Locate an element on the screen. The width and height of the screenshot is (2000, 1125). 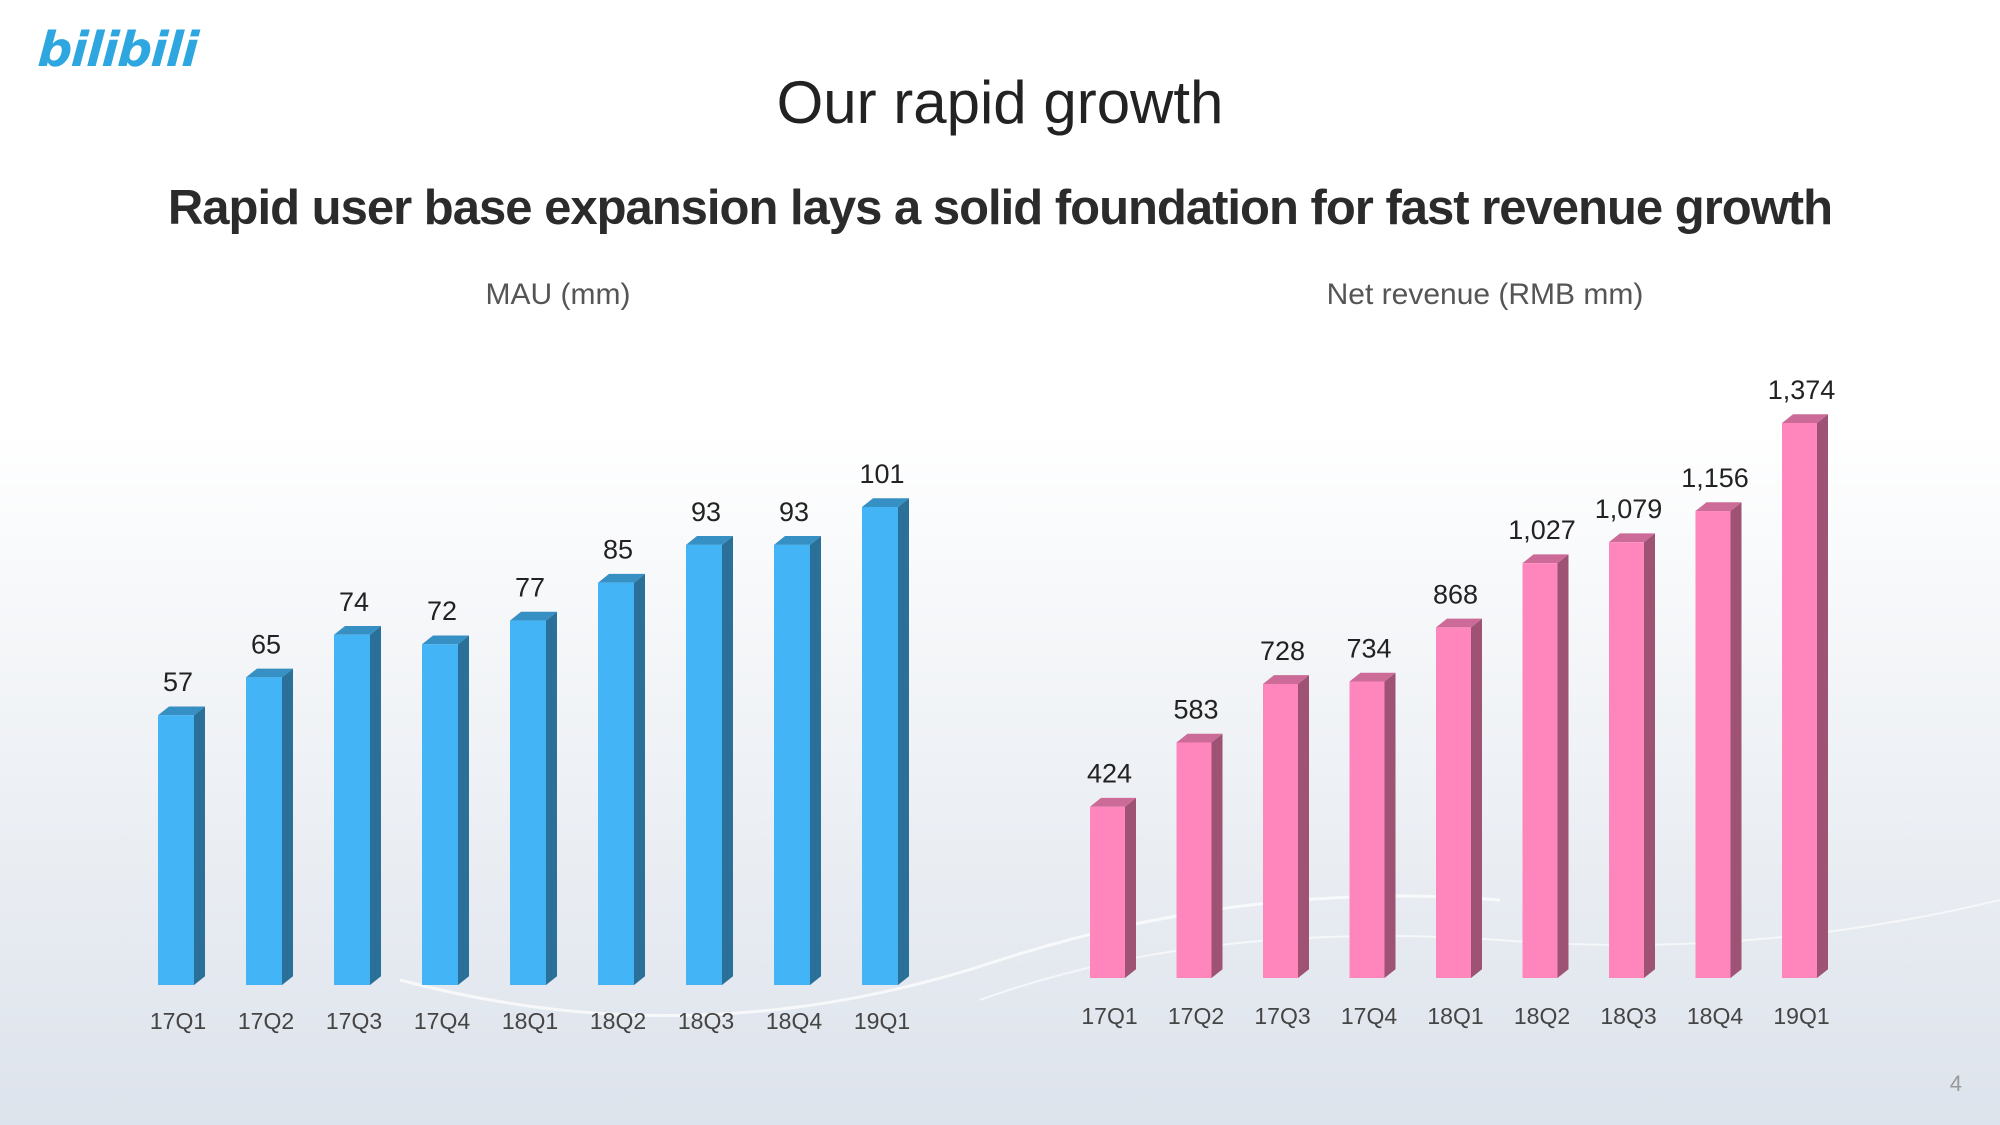
revenue-category-label: 17Q3 is located at coordinates (1282, 1016).